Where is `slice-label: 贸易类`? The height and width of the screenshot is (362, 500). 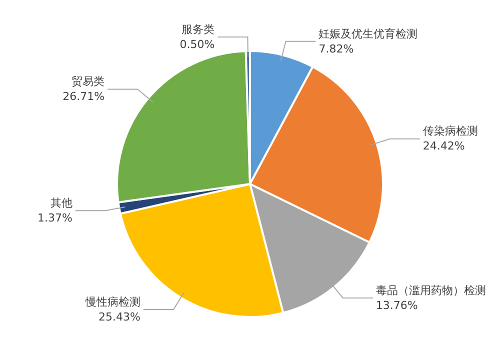
slice-label: 贸易类 is located at coordinates (88, 81).